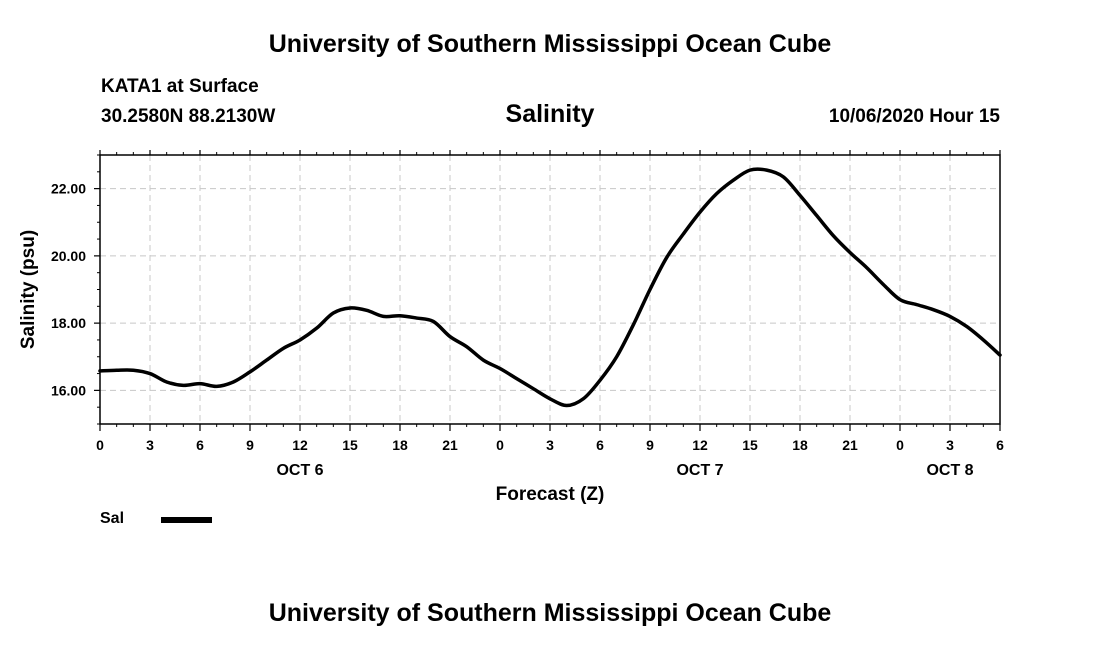 The image size is (1100, 650). I want to click on x-axis-label: Forecast (Z), so click(550, 494).